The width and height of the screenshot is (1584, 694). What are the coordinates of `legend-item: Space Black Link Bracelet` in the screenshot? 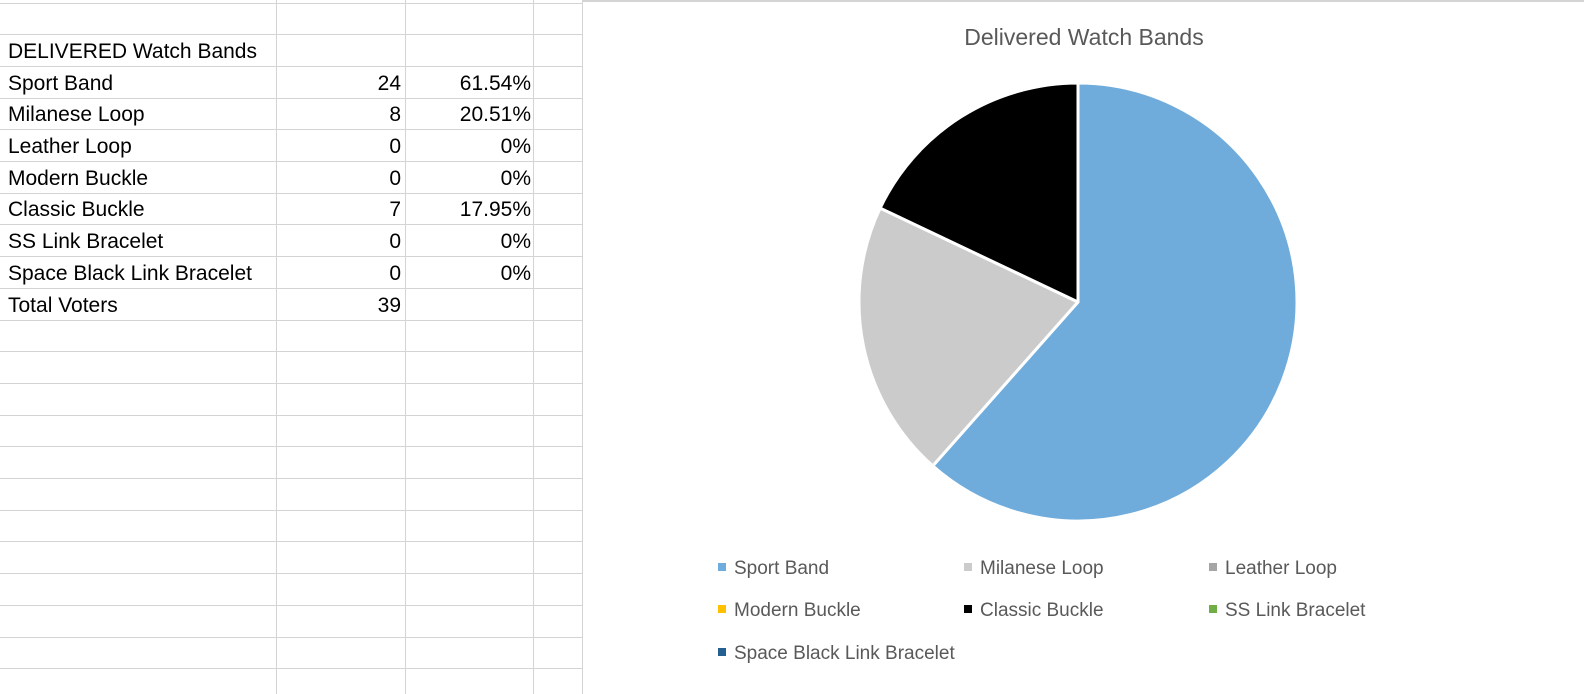 It's located at (836, 654).